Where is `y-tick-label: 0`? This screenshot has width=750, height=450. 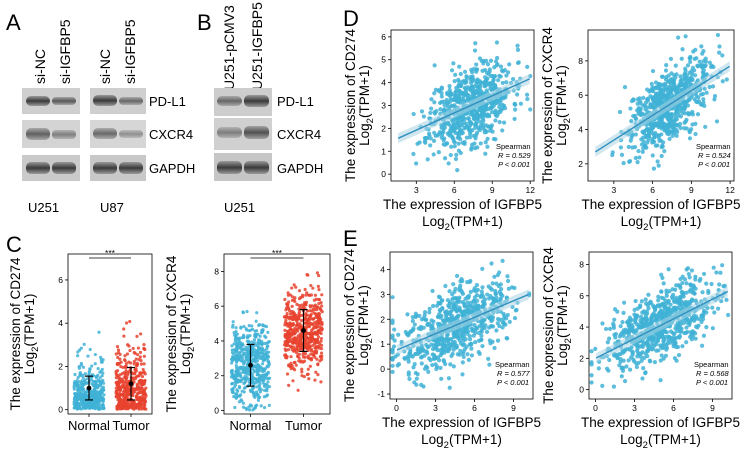
y-tick-label: 0 is located at coordinates (382, 369).